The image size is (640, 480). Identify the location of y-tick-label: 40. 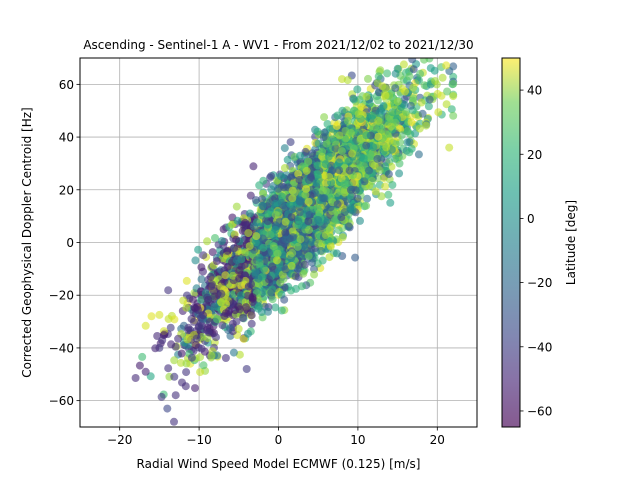
(66, 138).